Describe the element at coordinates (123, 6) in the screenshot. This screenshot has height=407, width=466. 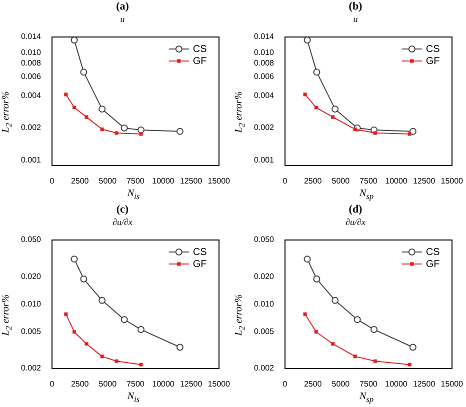
I see `chart-title: (a)` at that location.